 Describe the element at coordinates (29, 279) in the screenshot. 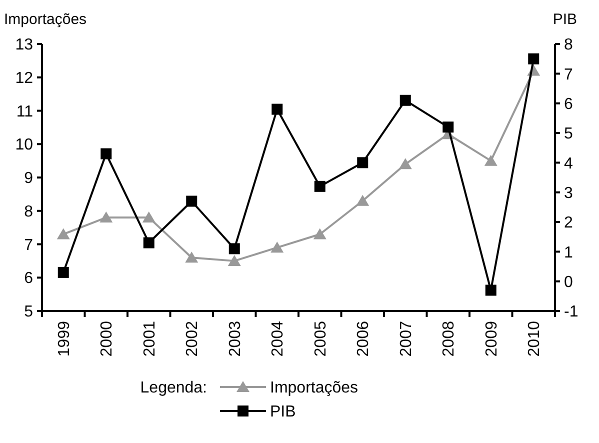

I see `y-tick-label: 6` at that location.